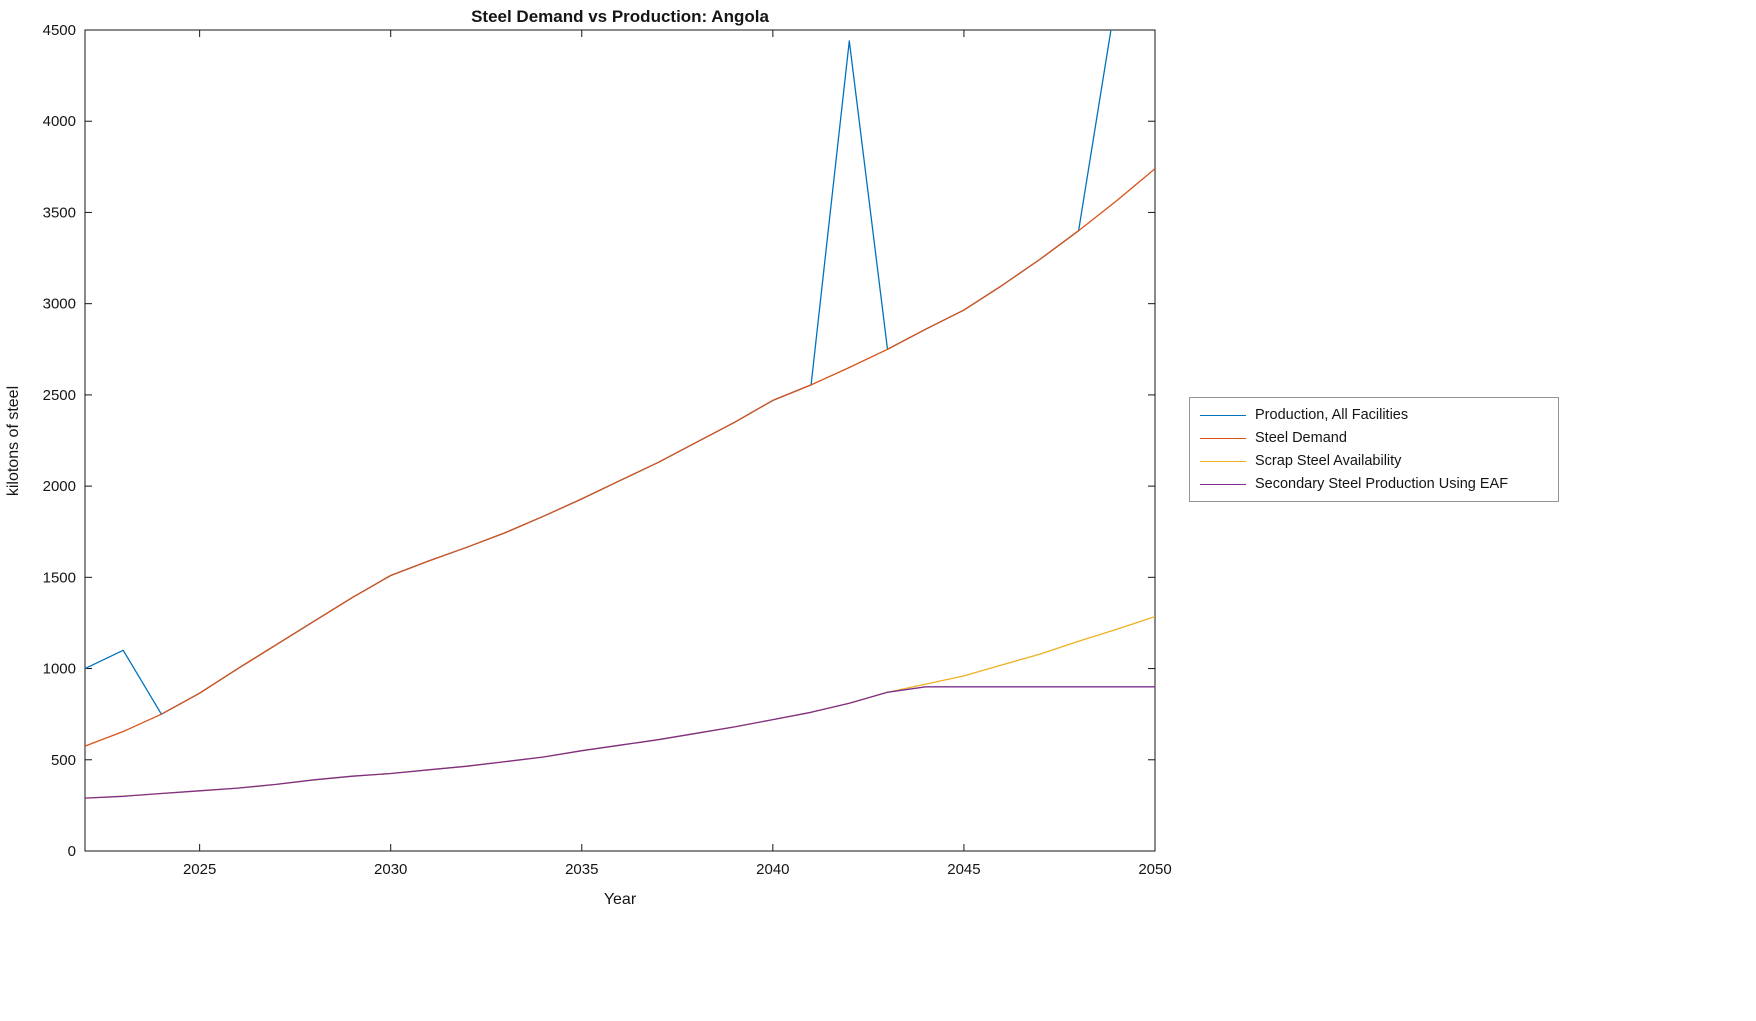 The width and height of the screenshot is (1756, 1021). What do you see at coordinates (581, 869) in the screenshot?
I see `x-tick-label: 2035` at bounding box center [581, 869].